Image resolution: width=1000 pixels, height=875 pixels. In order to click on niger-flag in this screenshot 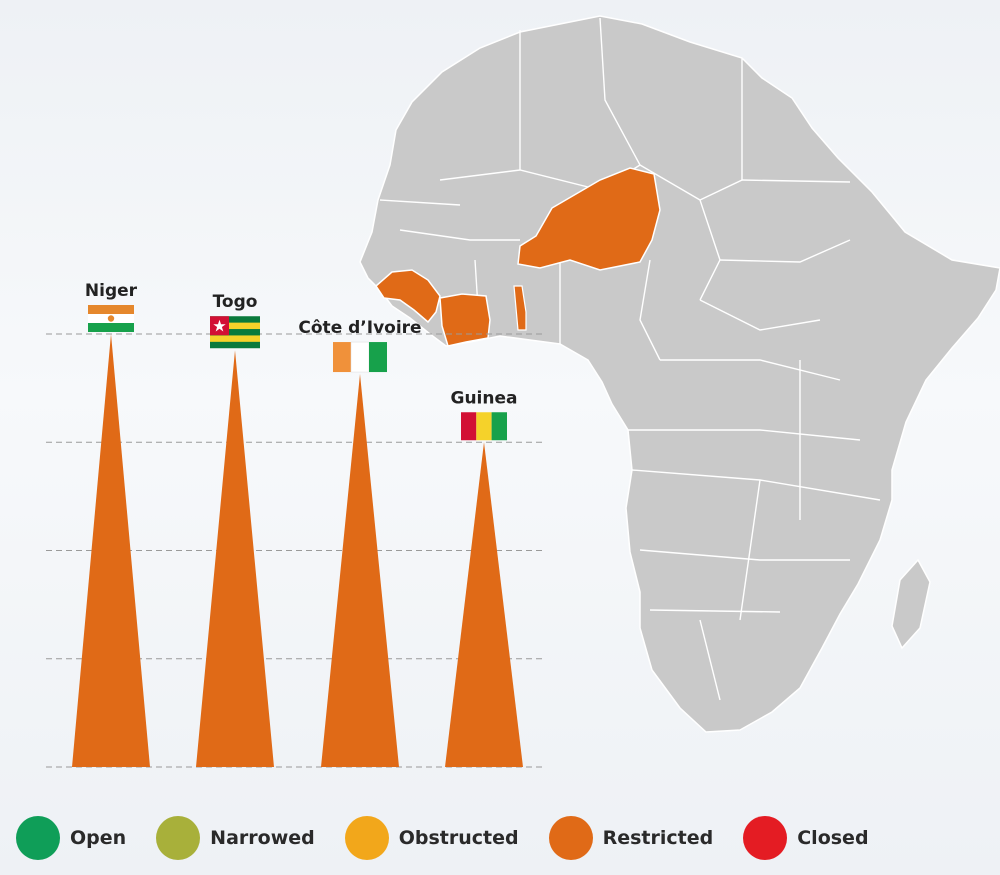, I will do `click(111, 318)`.